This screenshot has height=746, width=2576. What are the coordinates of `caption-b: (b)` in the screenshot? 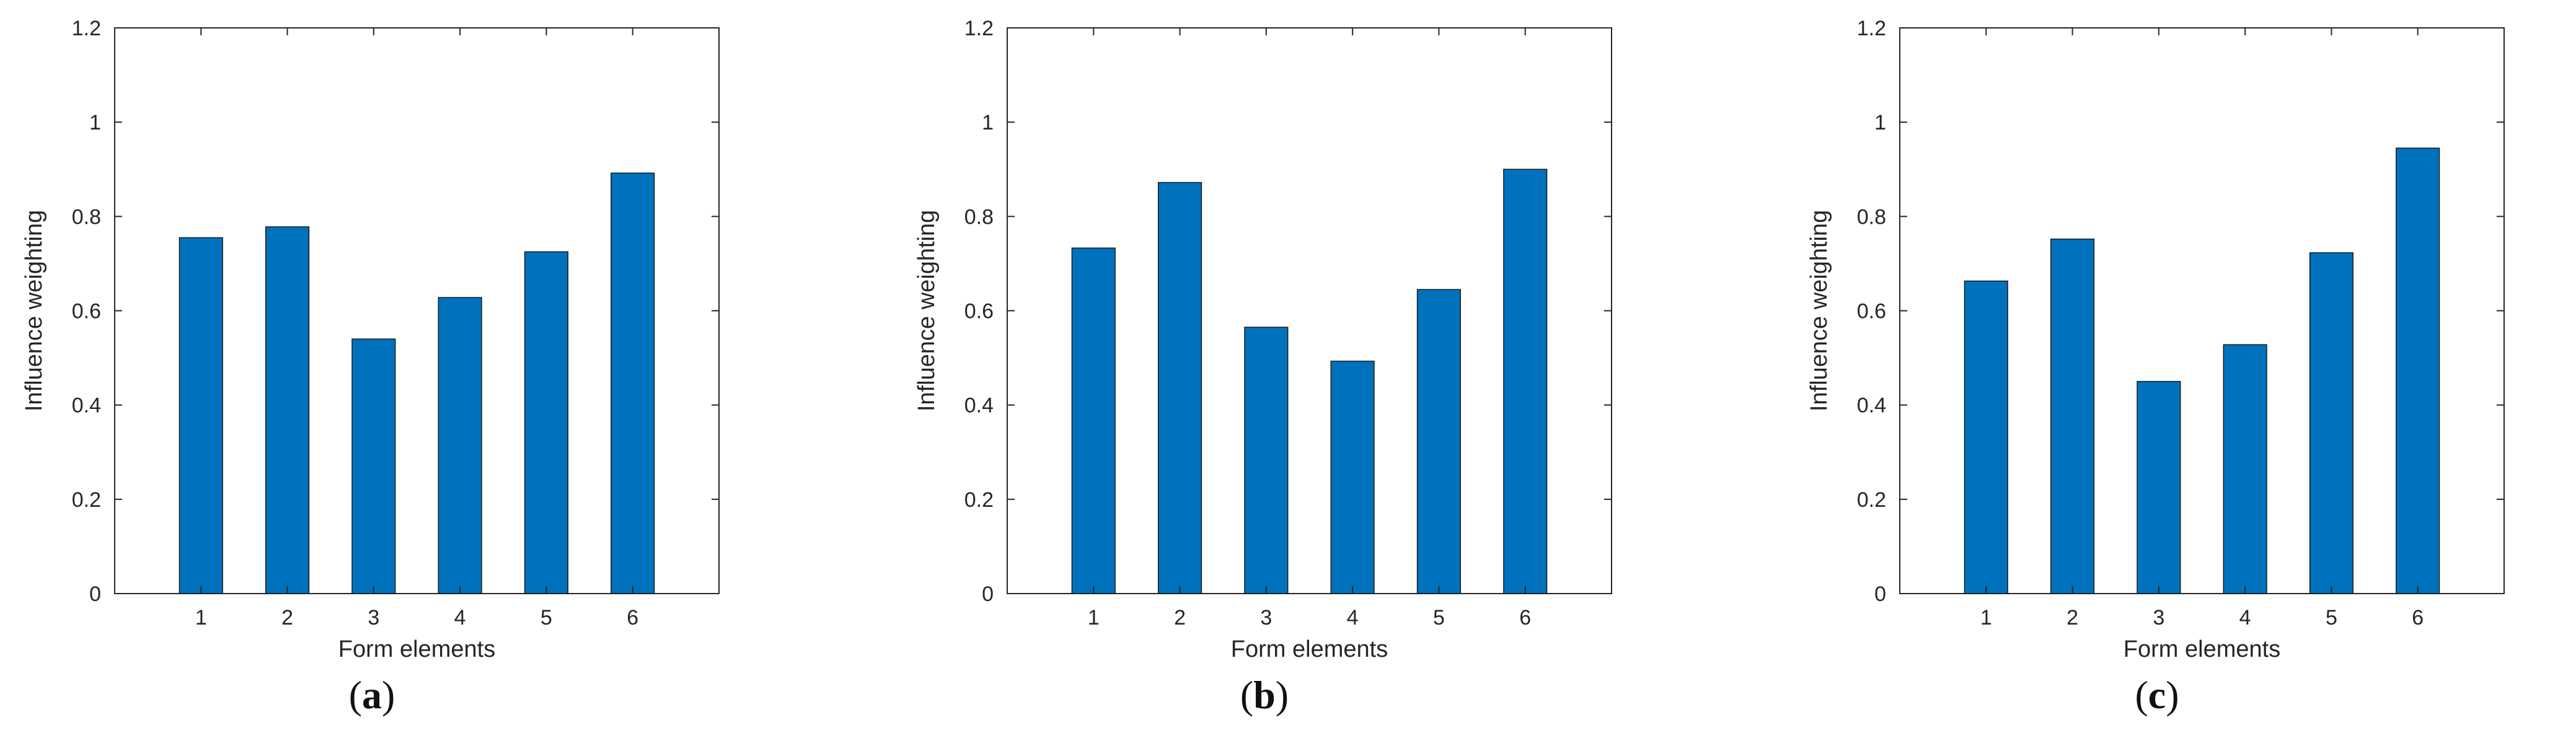 It's located at (1264, 695).